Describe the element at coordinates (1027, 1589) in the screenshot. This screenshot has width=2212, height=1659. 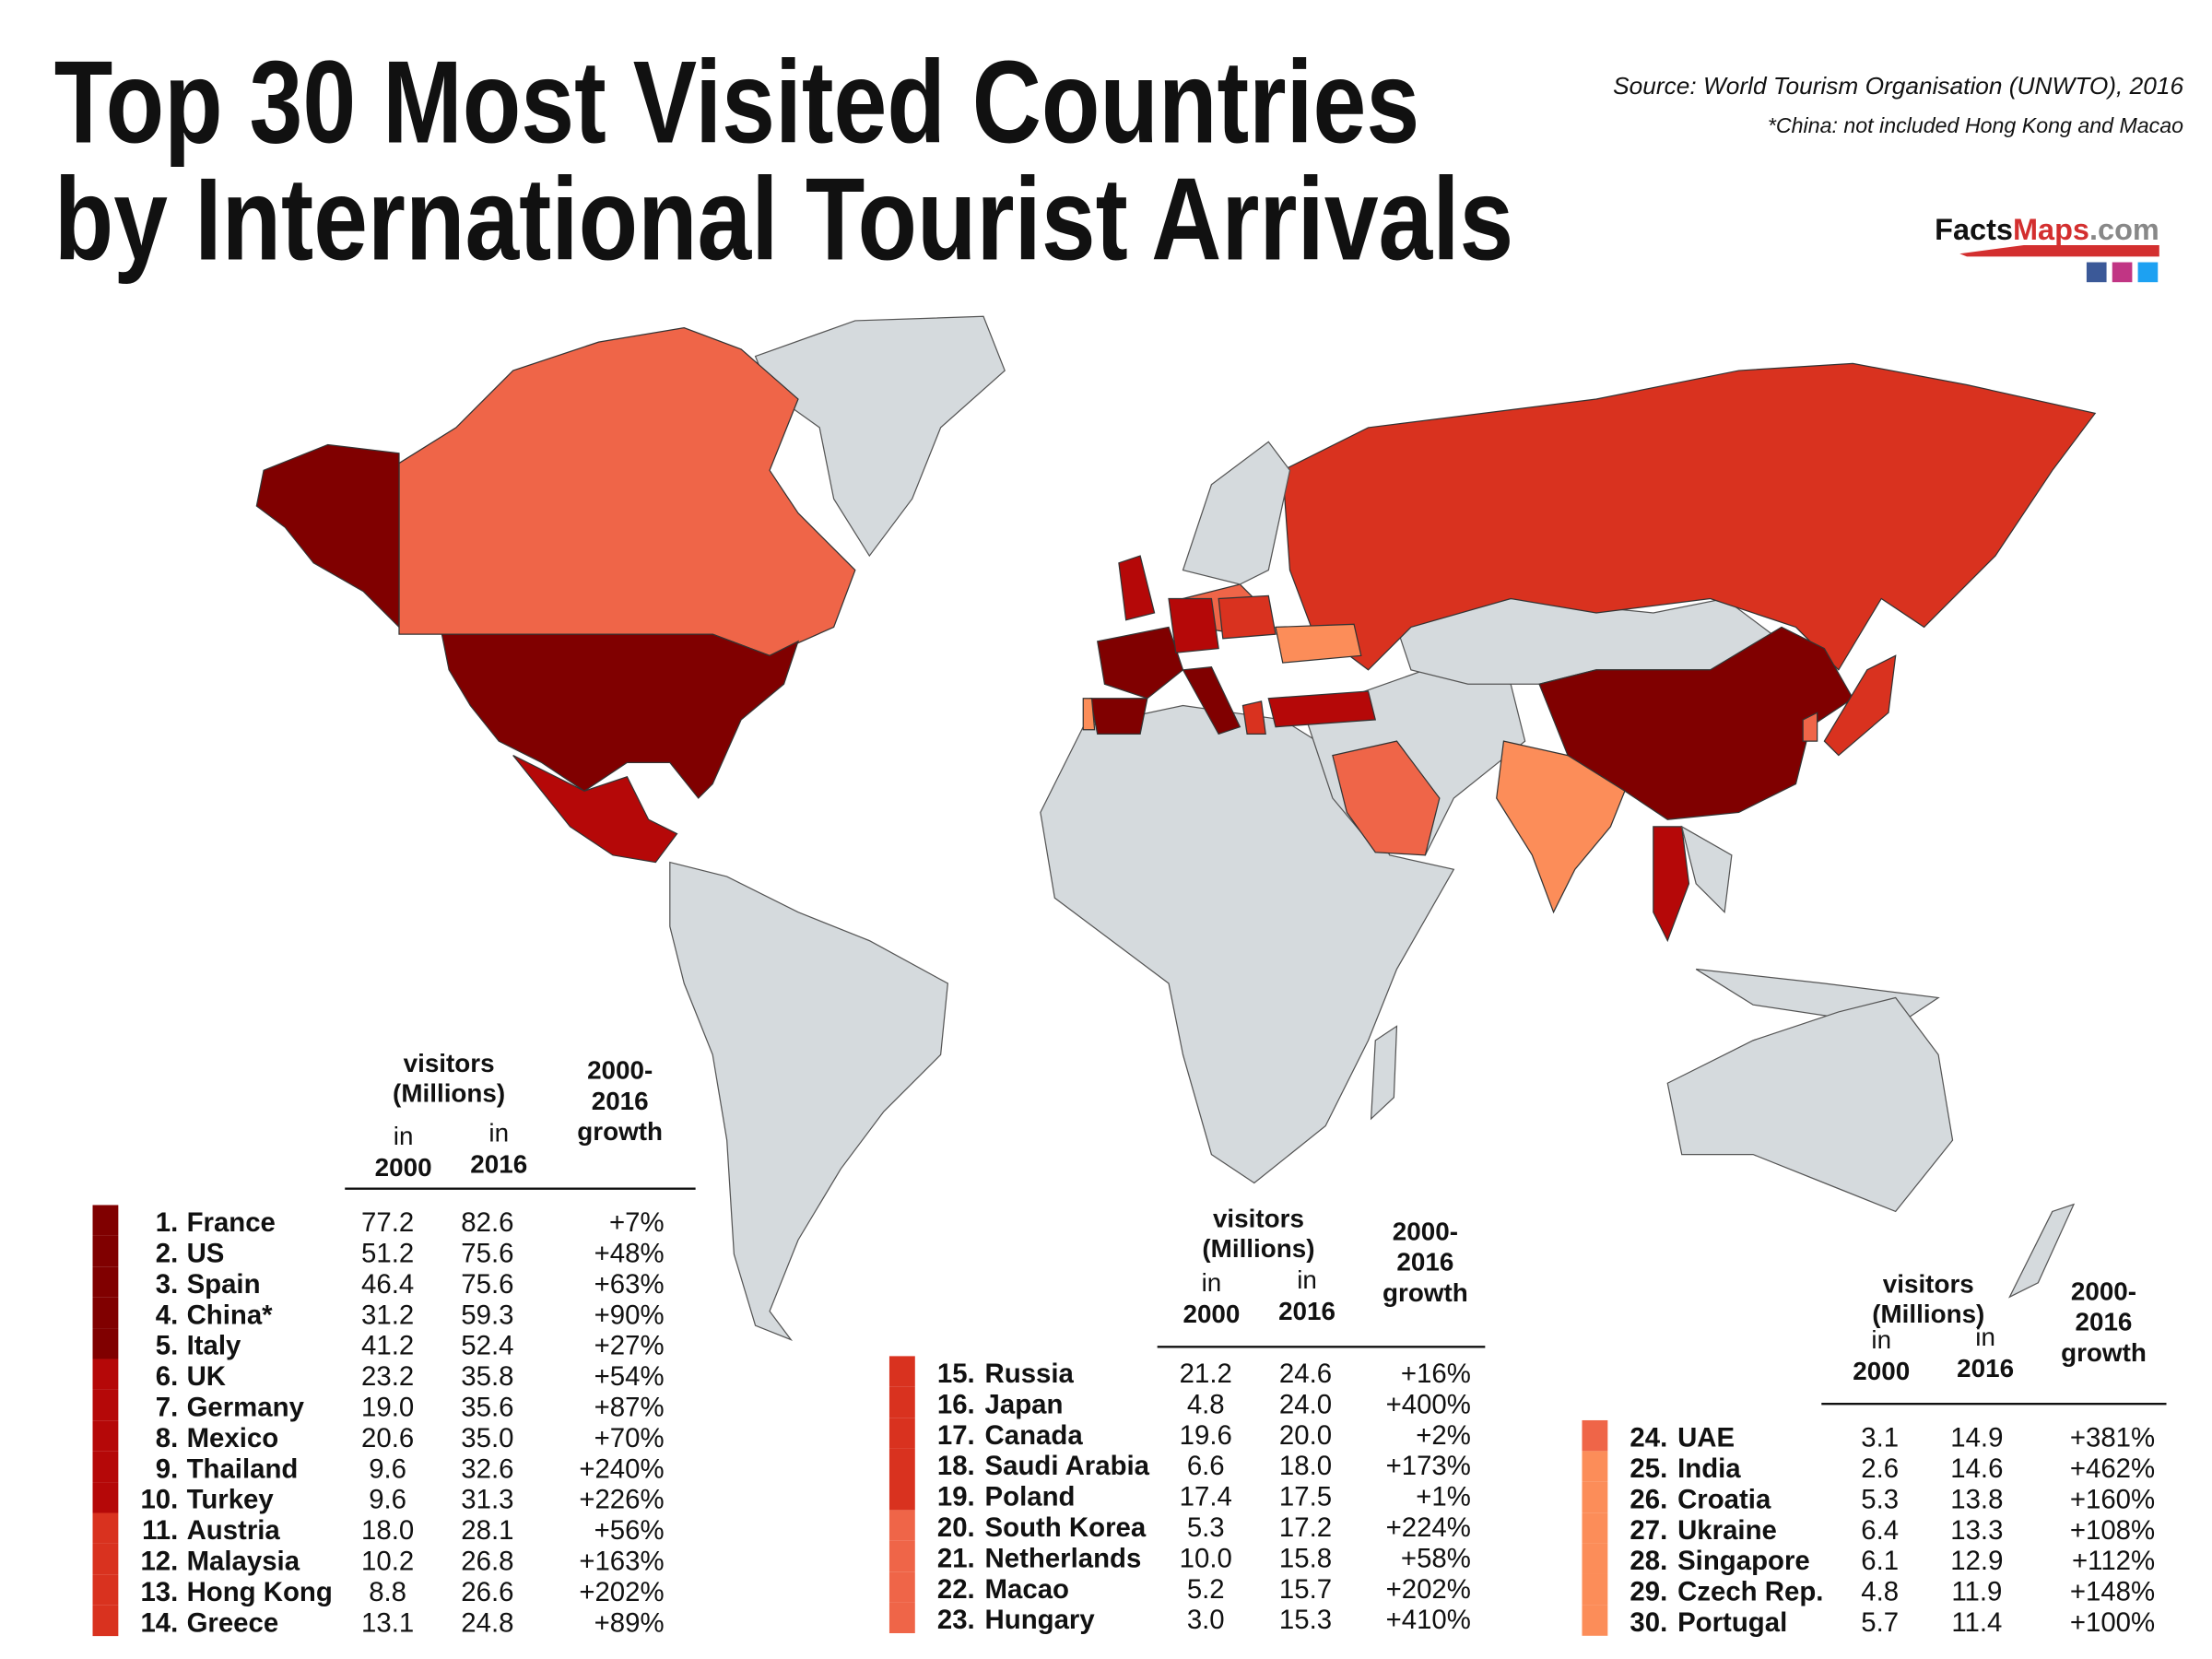
I see `country: Macao` at that location.